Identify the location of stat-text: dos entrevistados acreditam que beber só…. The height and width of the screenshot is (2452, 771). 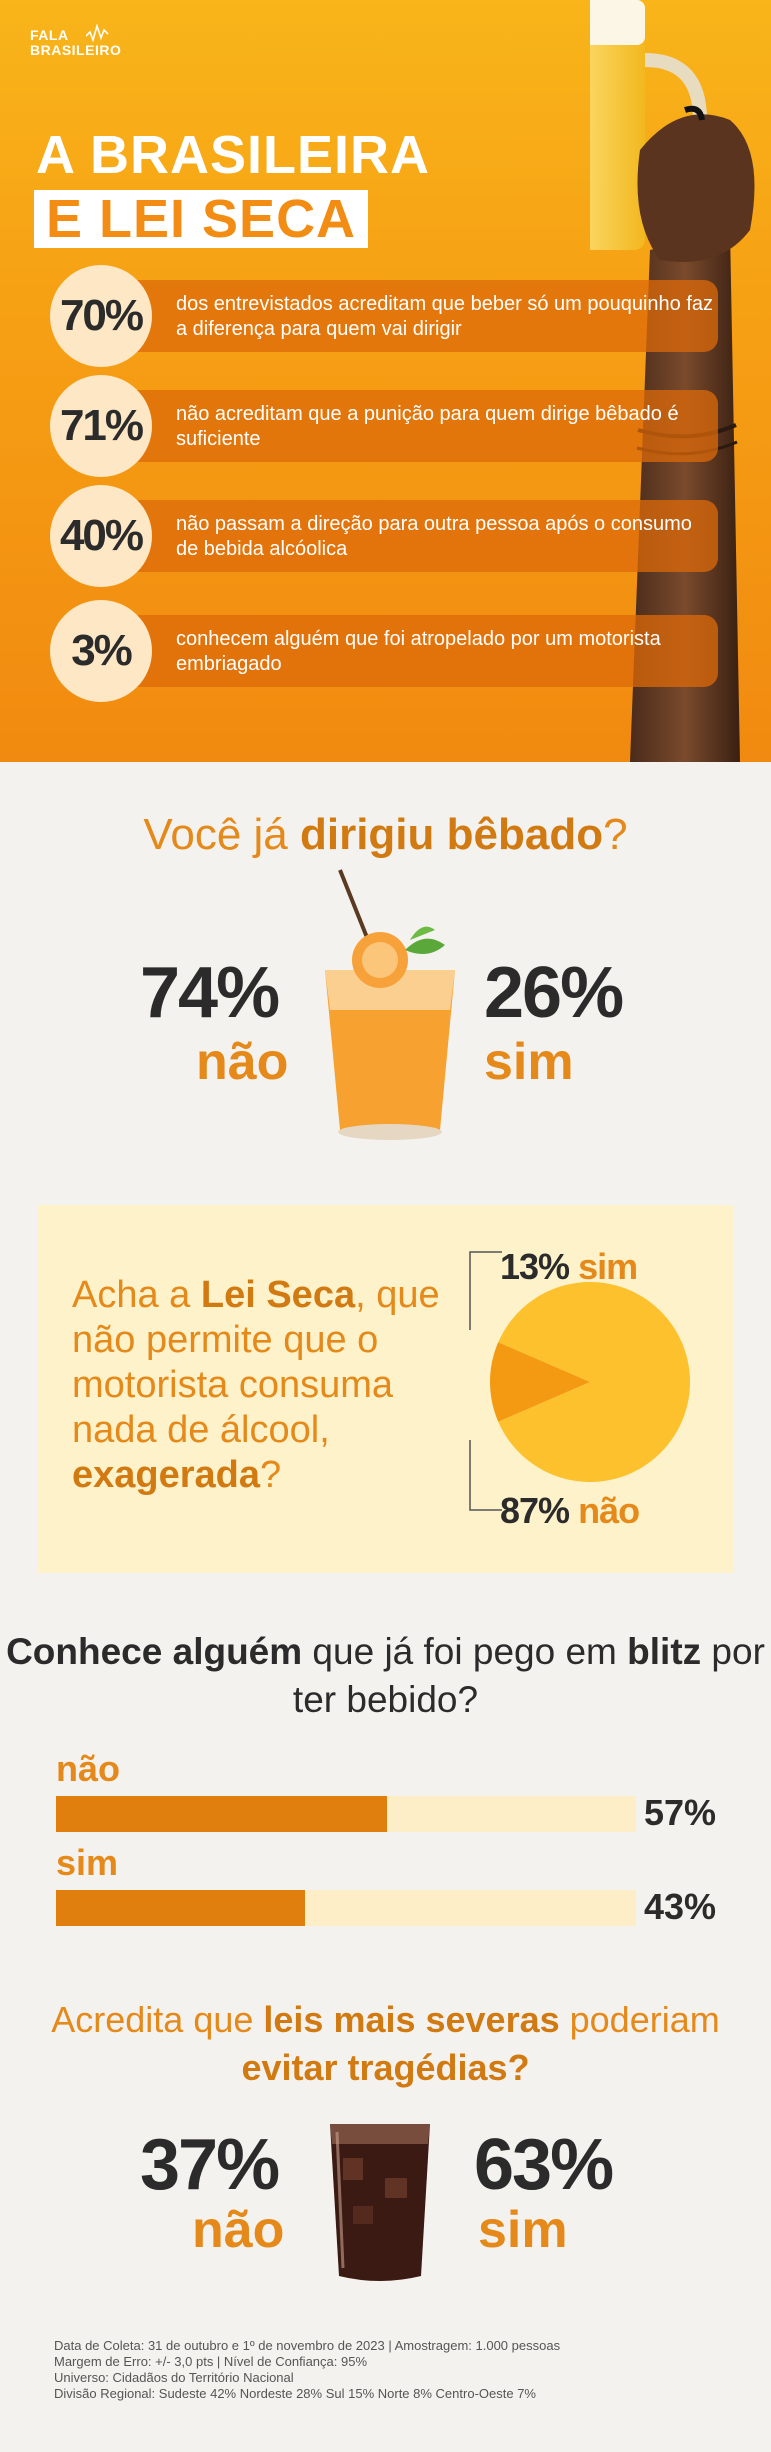
(445, 316).